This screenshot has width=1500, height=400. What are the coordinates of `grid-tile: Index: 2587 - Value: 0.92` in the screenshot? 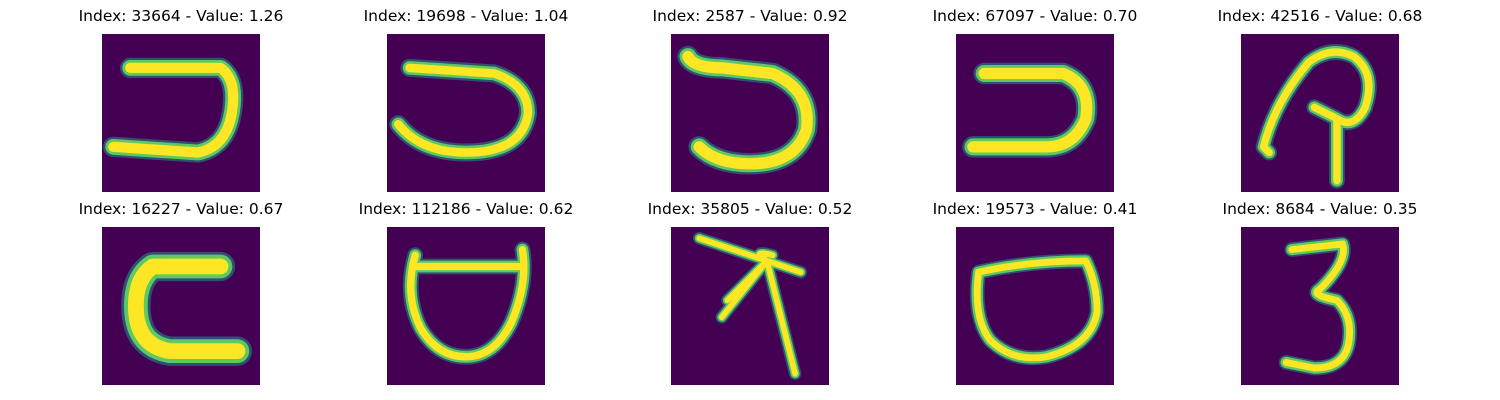 It's located at (750, 99).